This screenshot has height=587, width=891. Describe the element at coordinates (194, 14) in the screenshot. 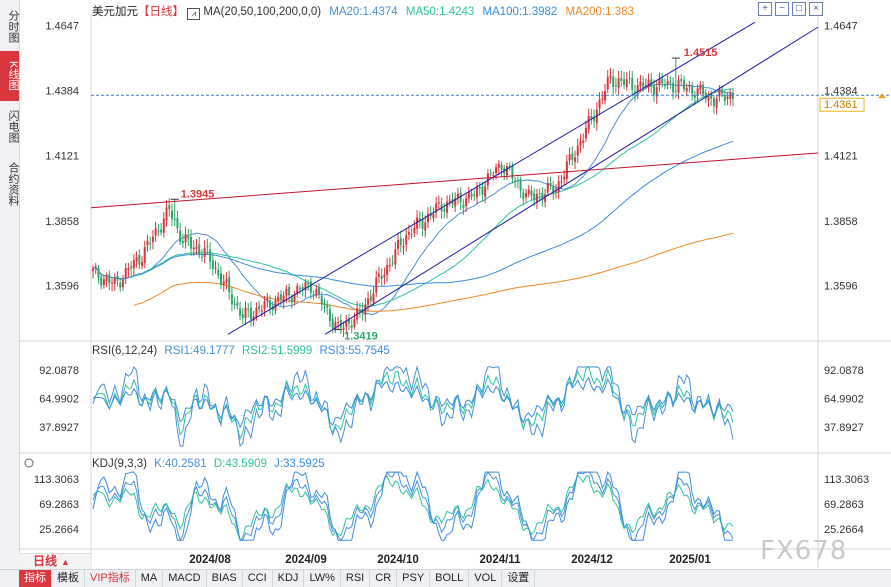

I see `ma-settings-icon: ⩘` at that location.